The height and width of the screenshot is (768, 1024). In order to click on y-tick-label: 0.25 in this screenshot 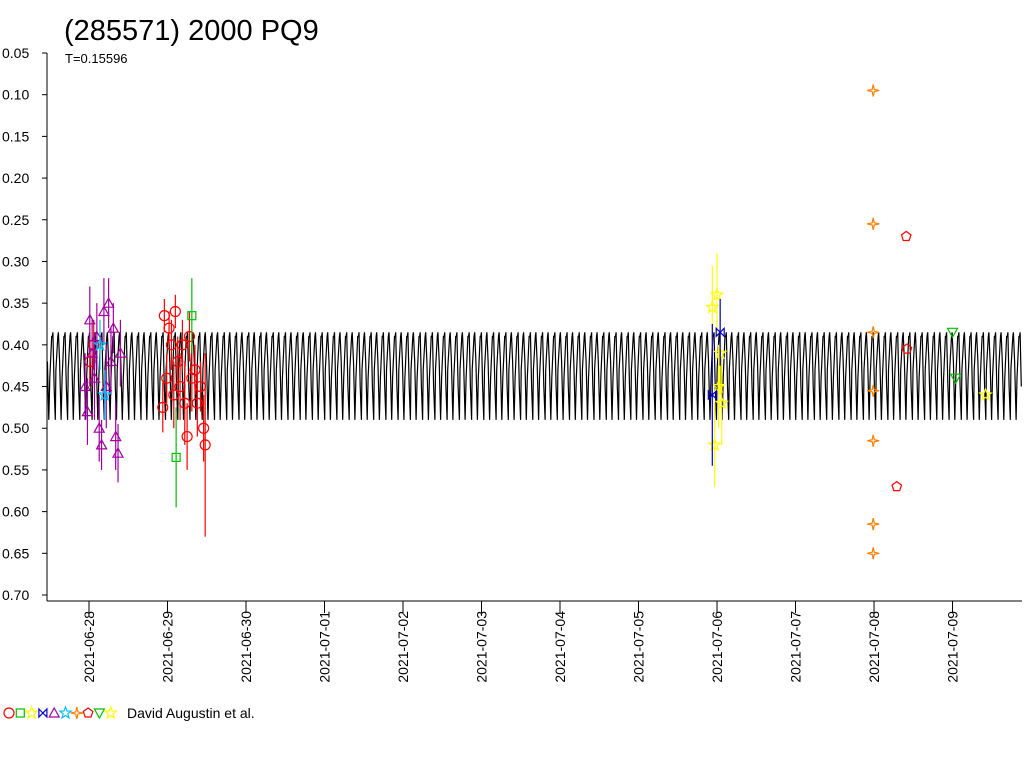, I will do `click(15, 220)`.